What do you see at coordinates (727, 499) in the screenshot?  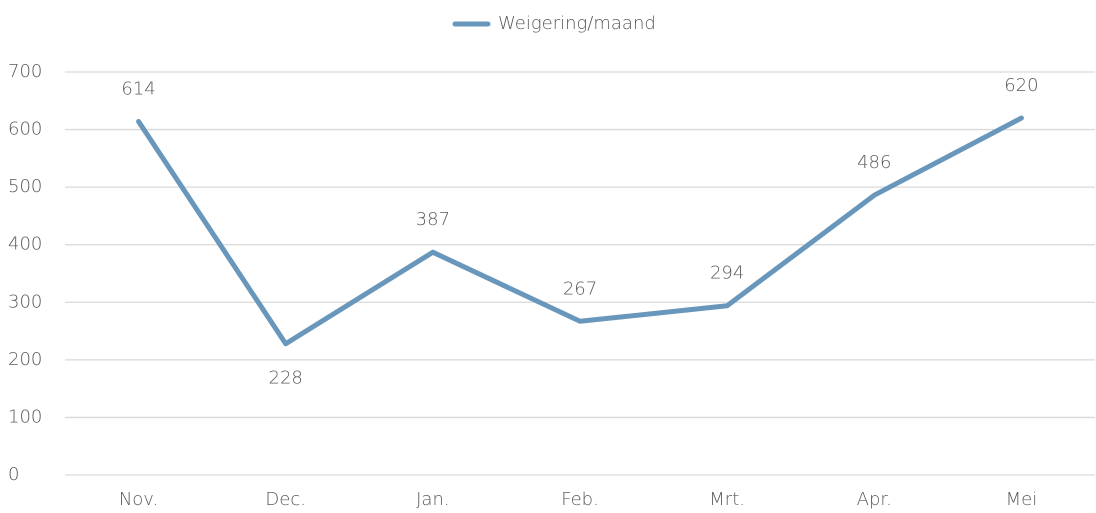 I see `x-tick-label: Mrt.` at bounding box center [727, 499].